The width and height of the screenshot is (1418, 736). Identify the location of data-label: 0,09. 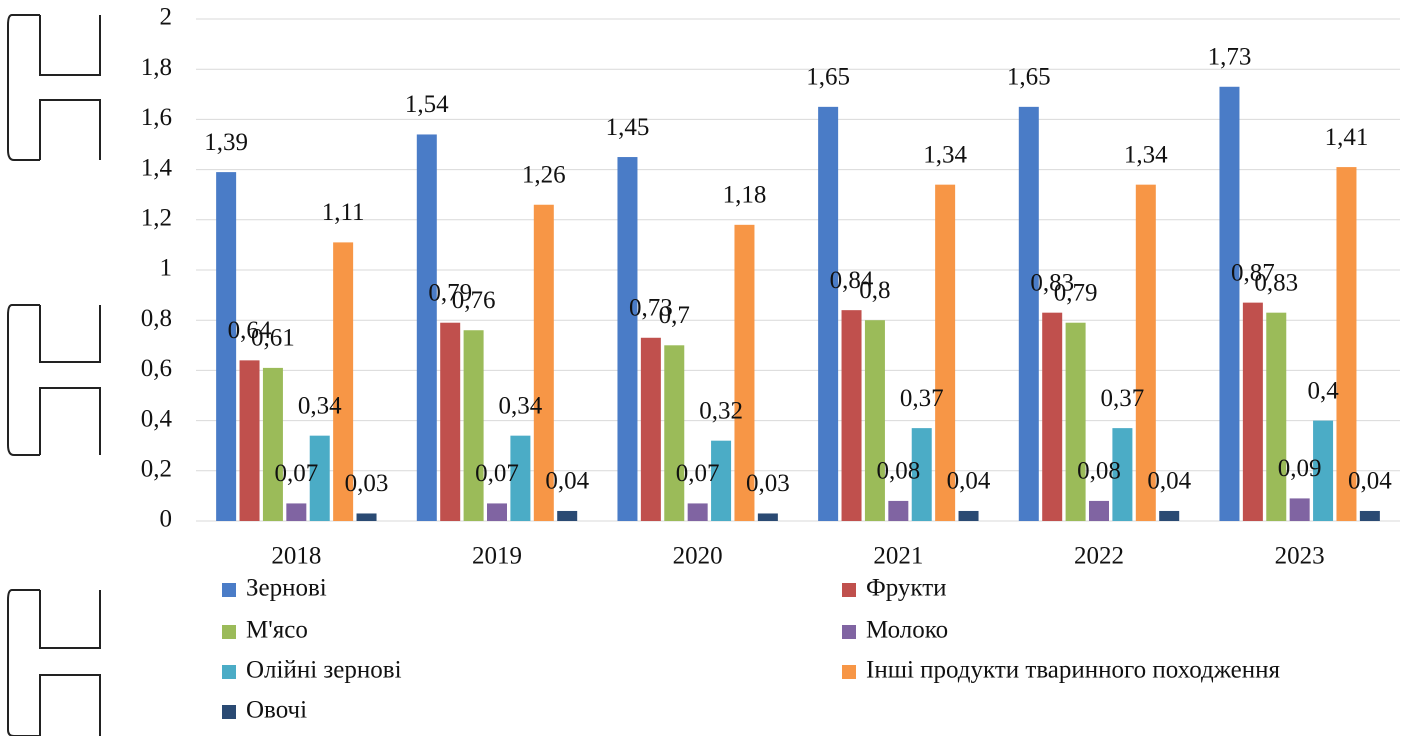
(1300, 468).